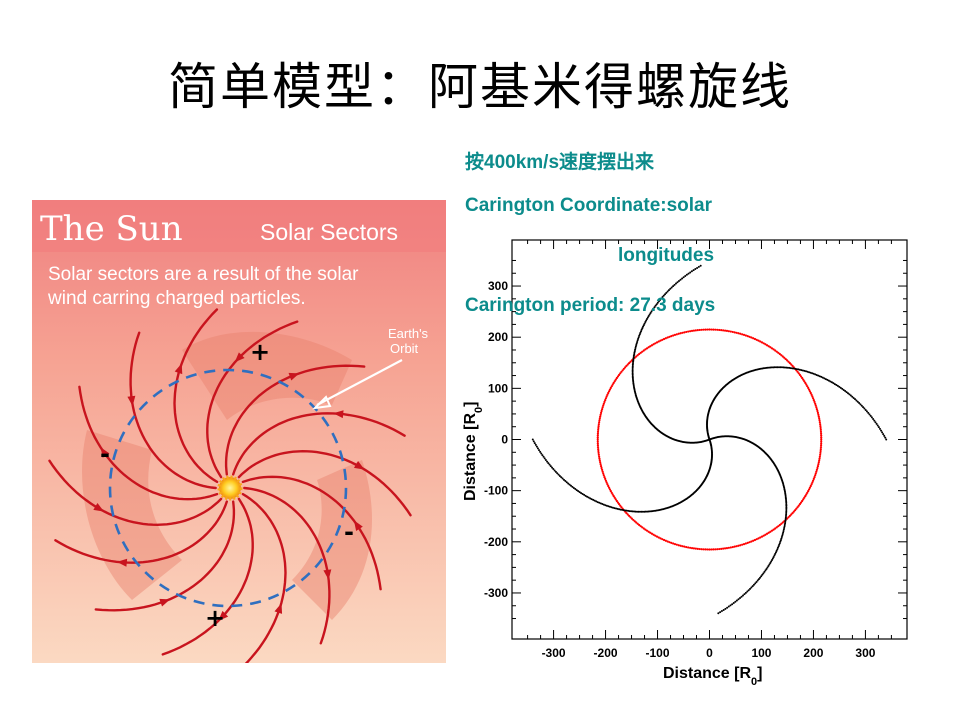 This screenshot has width=960, height=720. I want to click on x-tick-label: 100, so click(761, 653).